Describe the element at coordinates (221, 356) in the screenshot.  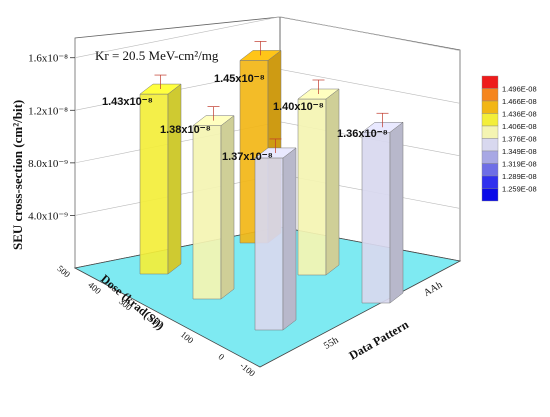
I see `dose-tick-label: 0` at that location.